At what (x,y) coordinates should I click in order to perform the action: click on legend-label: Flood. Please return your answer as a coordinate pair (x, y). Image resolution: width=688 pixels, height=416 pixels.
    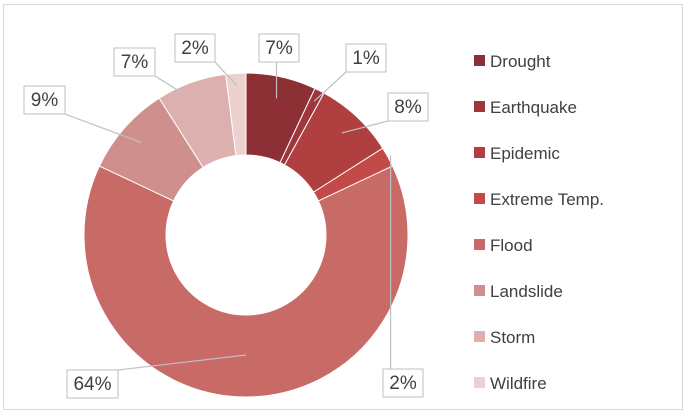
    Looking at the image, I should click on (511, 245).